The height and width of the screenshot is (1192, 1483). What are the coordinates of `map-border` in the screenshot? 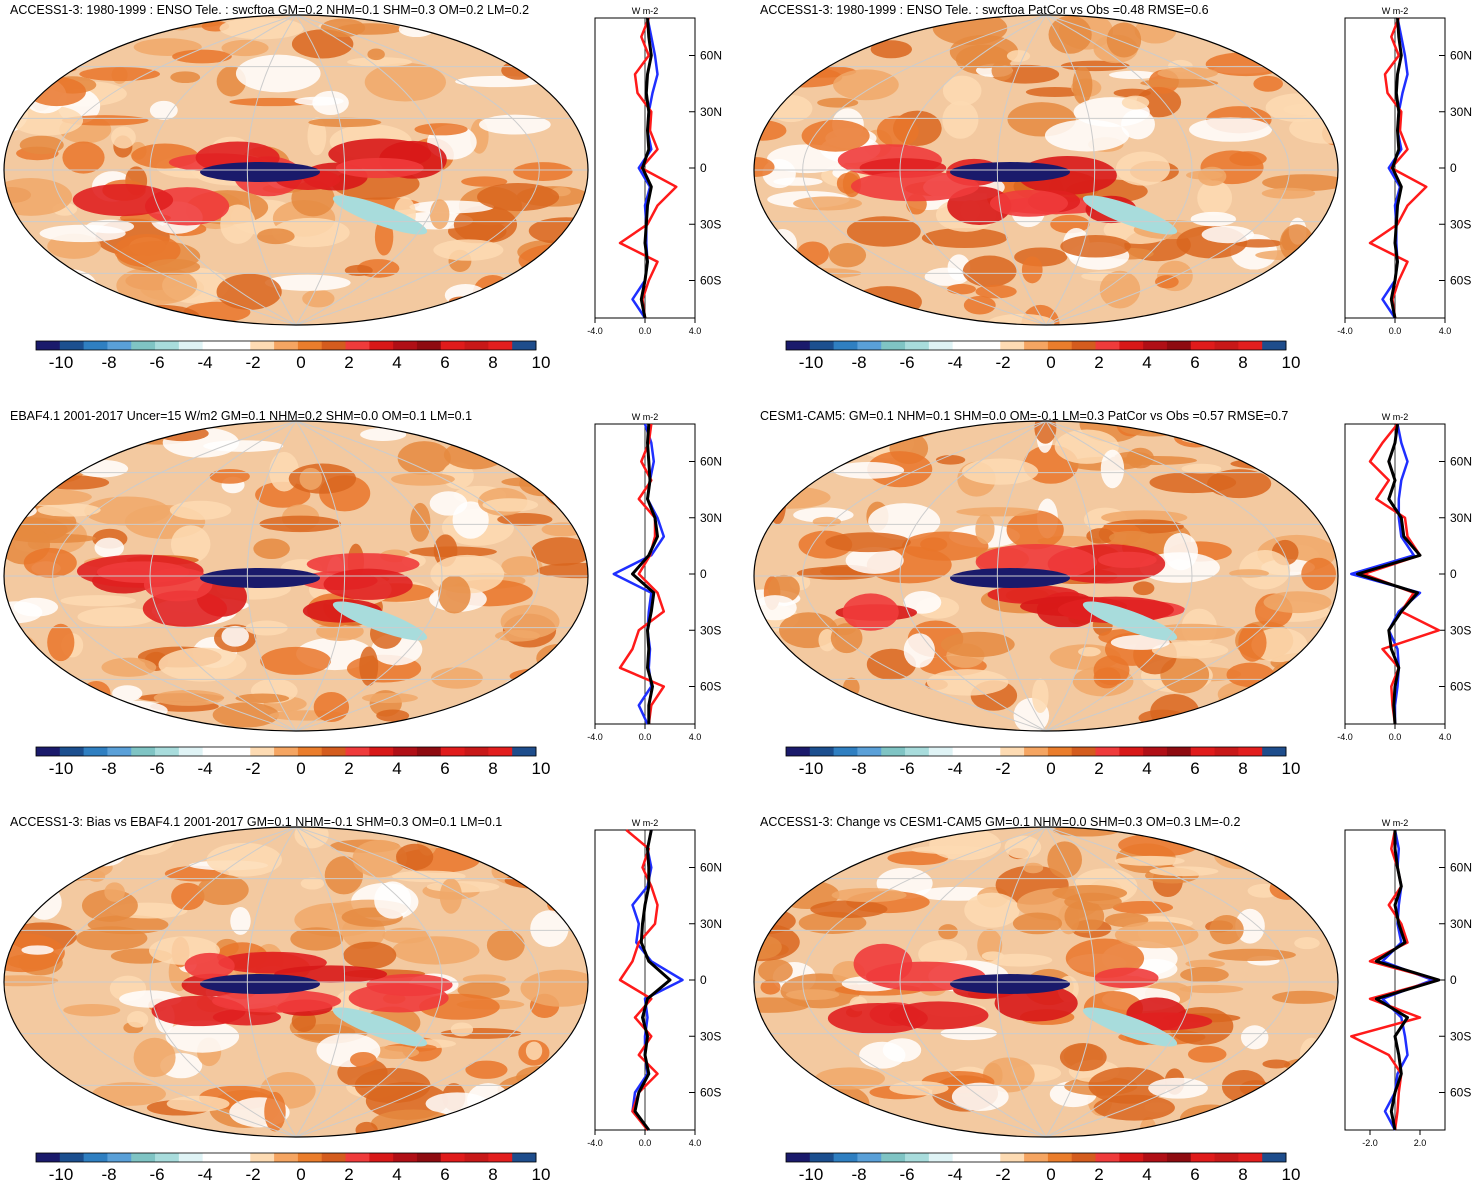 It's located at (1046, 576).